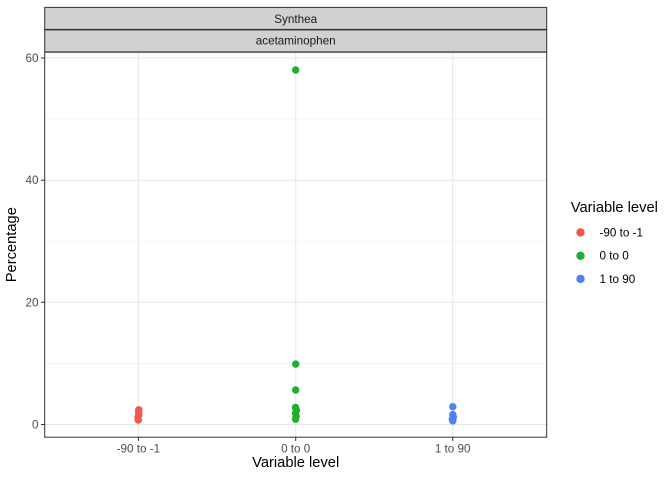 The width and height of the screenshot is (672, 480). What do you see at coordinates (32, 302) in the screenshot?
I see `svg-text: 20` at bounding box center [32, 302].